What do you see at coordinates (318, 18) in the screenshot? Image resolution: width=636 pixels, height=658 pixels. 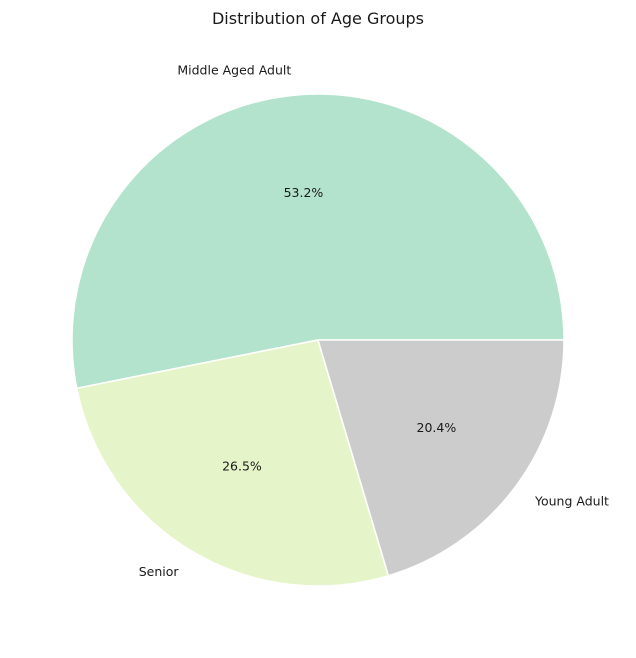 I see `chart-title: Distribution of Age Groups` at bounding box center [318, 18].